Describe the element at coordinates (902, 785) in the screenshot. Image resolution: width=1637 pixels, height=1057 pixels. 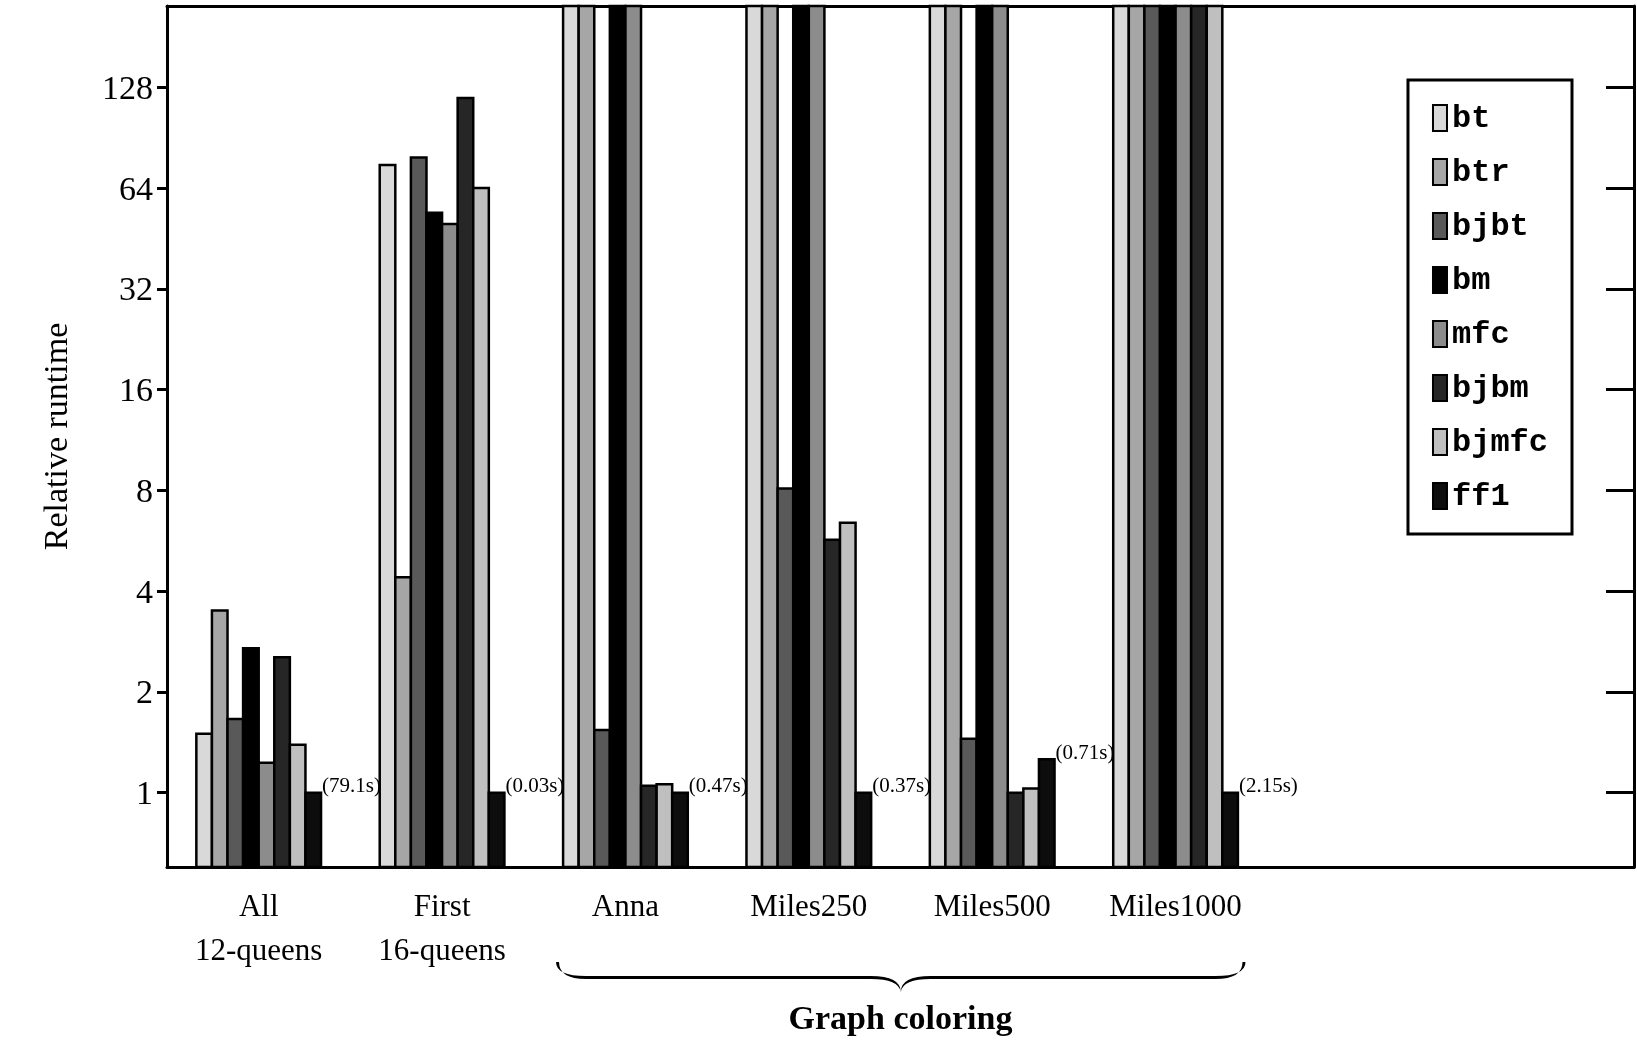
I see `annotation: (0.37s)` at that location.